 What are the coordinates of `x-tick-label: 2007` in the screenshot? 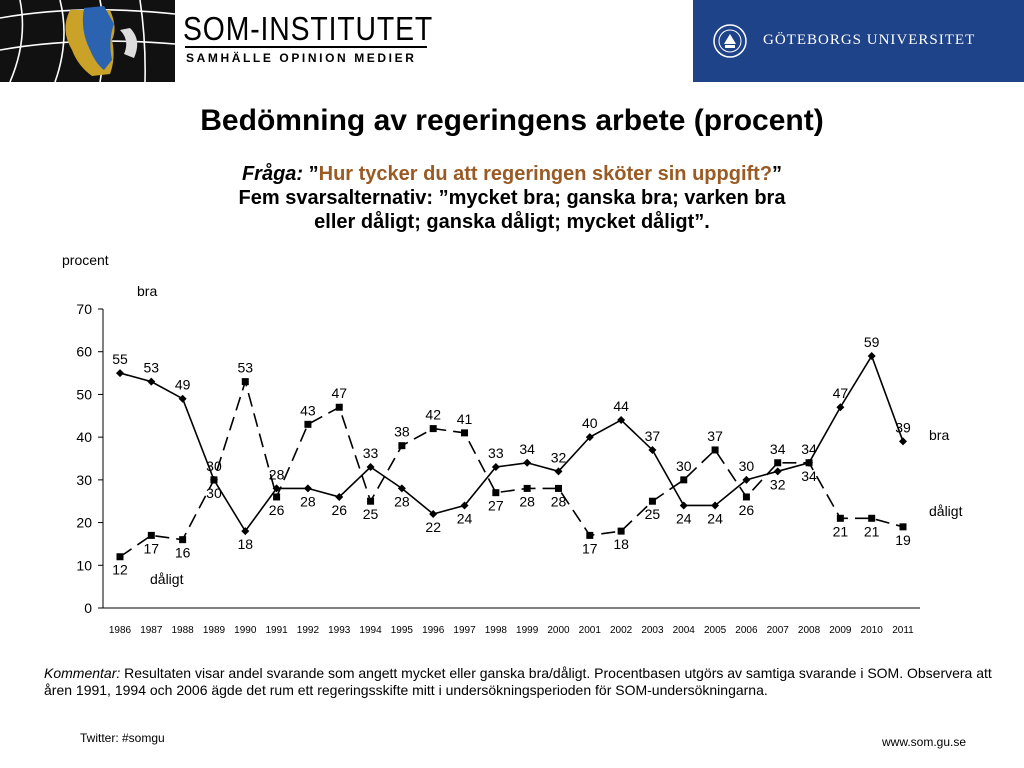 It's located at (778, 630).